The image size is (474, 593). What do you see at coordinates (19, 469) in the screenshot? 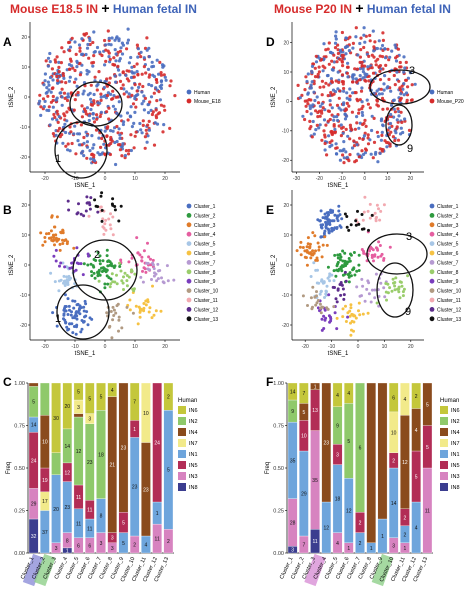
I see `y-tick-label: 0.50` at bounding box center [19, 469].